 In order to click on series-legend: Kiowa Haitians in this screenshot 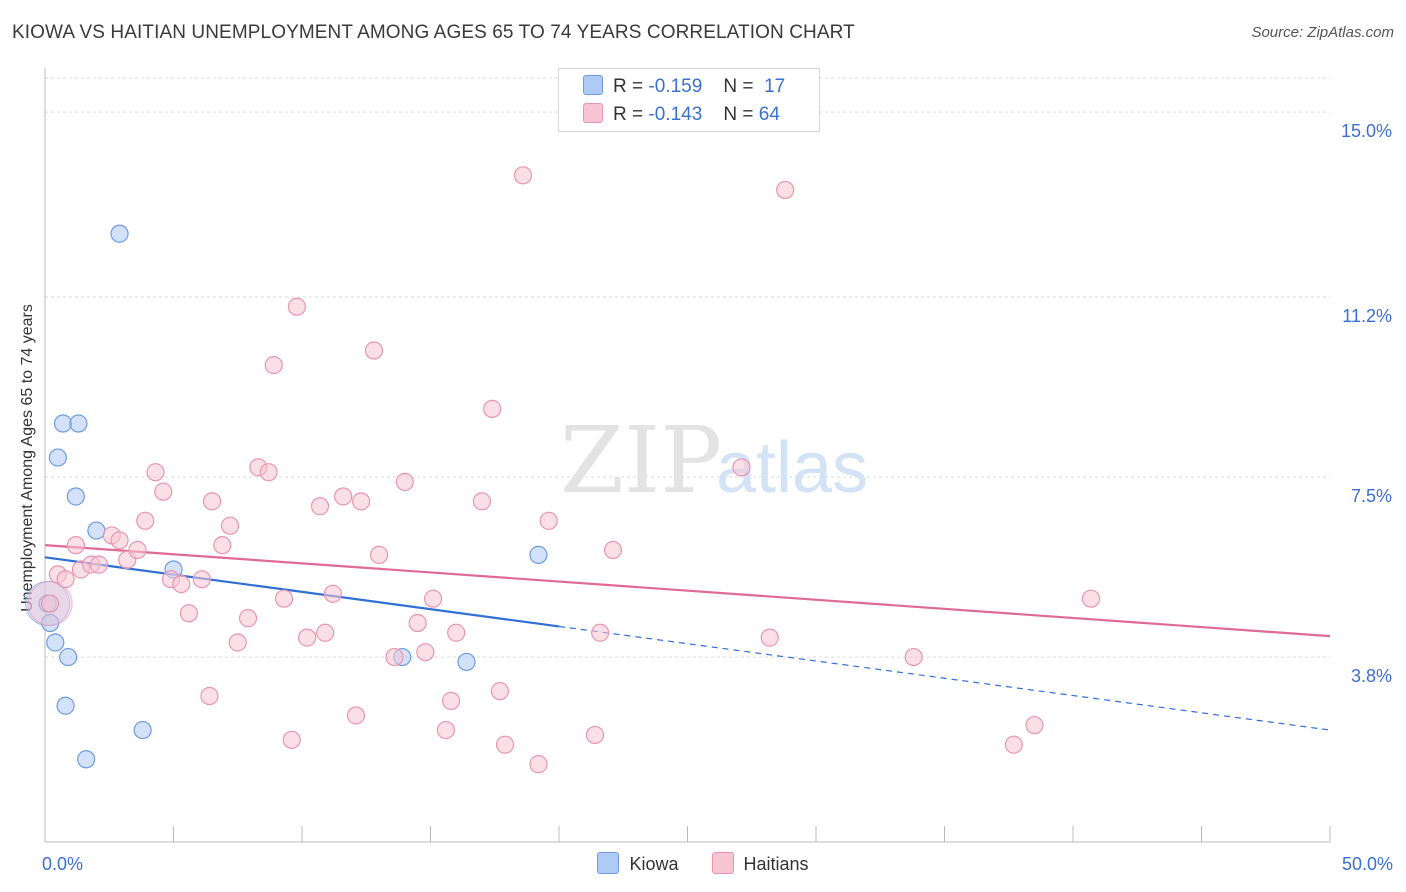, I will do `click(703, 863)`.